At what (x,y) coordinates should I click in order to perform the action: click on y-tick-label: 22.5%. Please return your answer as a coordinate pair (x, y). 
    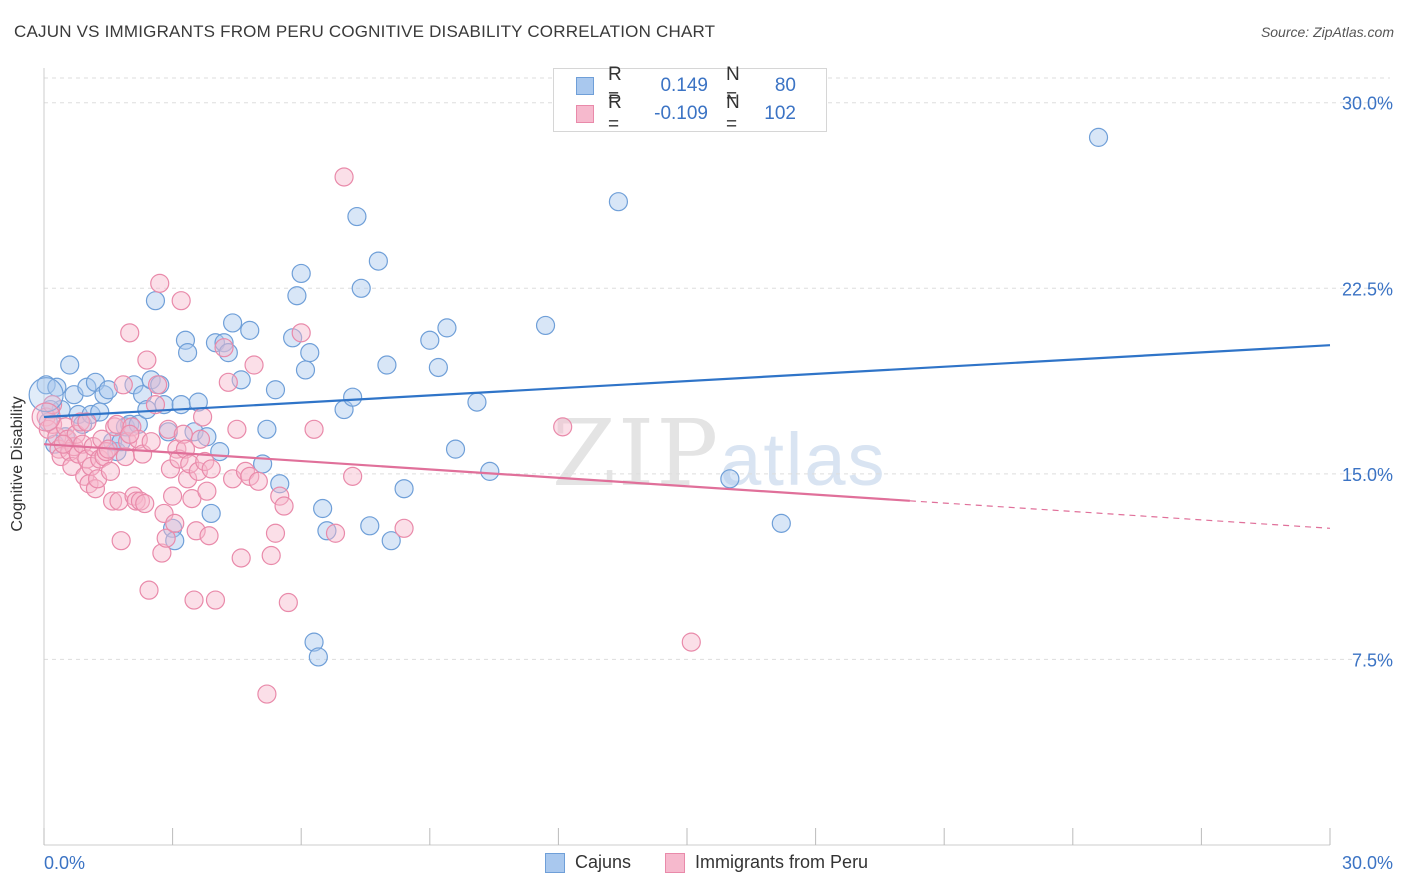
    Looking at the image, I should click on (1367, 289).